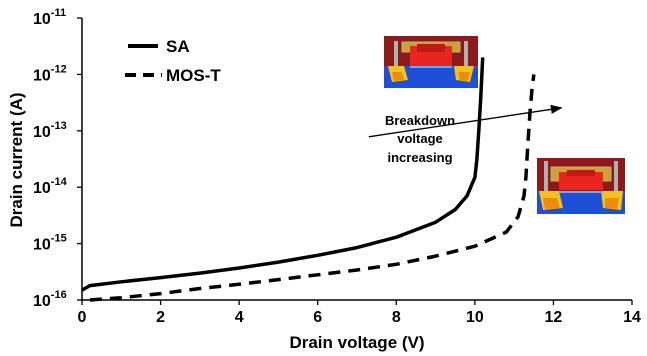 Image resolution: width=647 pixels, height=356 pixels. What do you see at coordinates (49, 17) in the screenshot?
I see `y-tick-label: 10-11` at bounding box center [49, 17].